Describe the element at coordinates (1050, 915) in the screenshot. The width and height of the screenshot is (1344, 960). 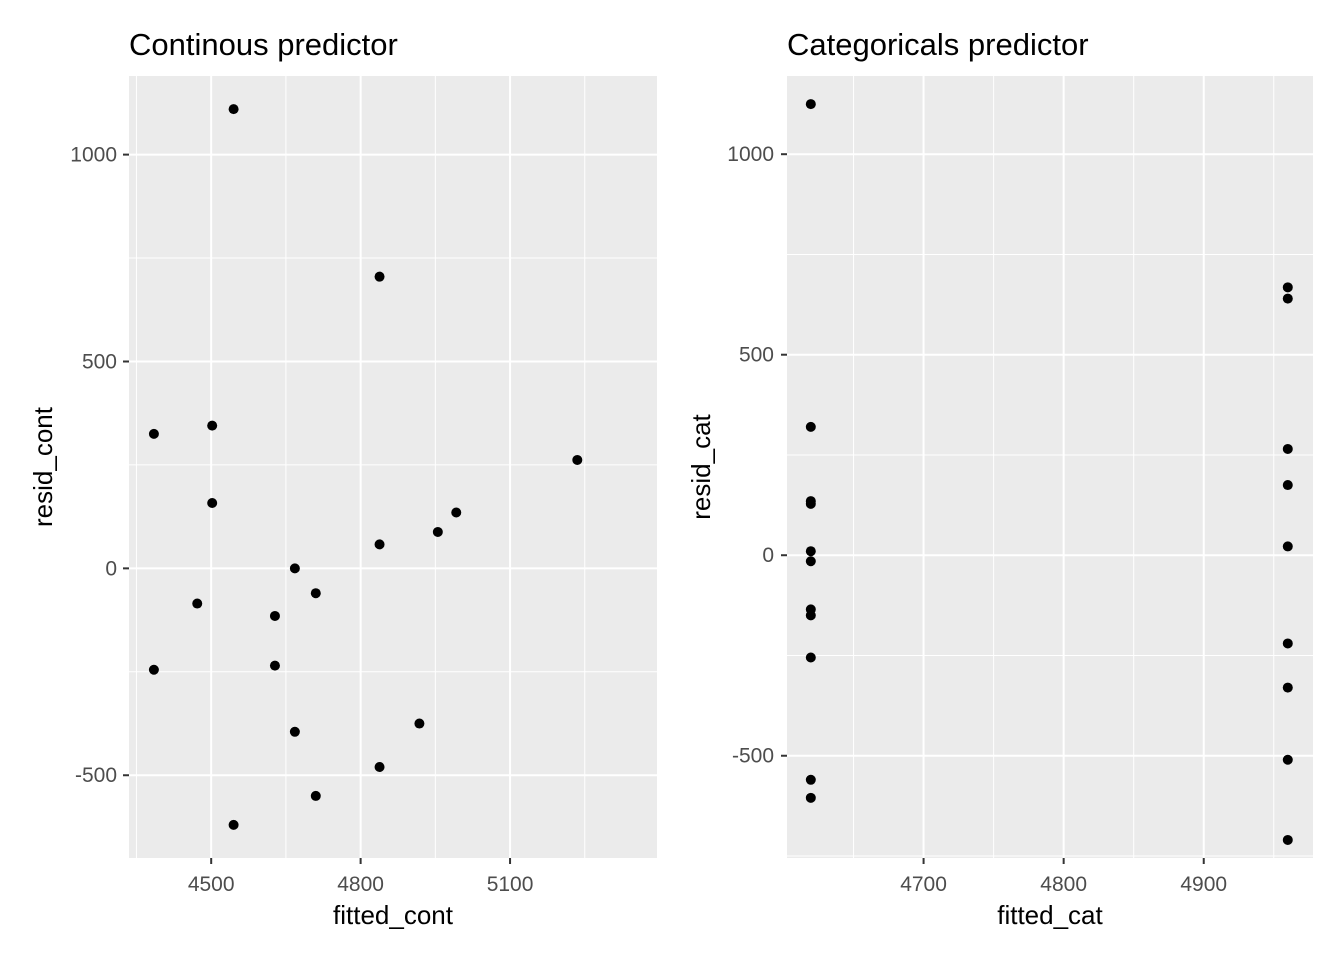
I see `x-axis-title: fitted_cat` at that location.